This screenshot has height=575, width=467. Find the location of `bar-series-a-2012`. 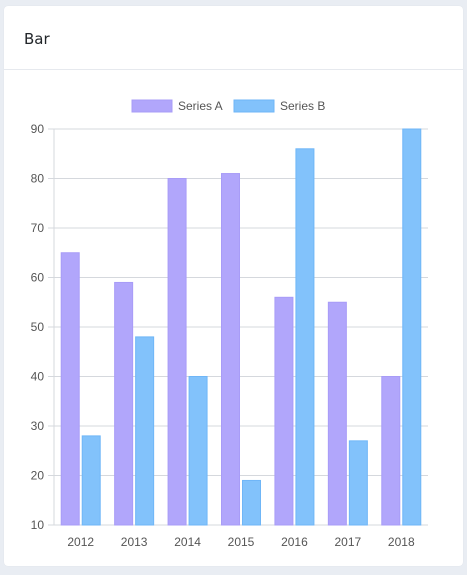

bar-series-a-2012 is located at coordinates (70, 389).